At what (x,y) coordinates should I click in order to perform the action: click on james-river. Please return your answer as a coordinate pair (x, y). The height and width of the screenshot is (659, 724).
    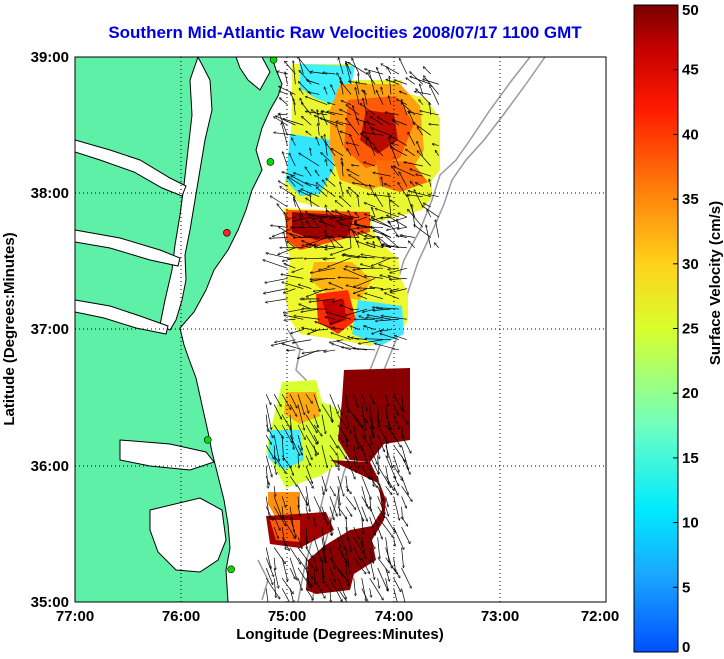
    Looking at the image, I should click on (122, 317).